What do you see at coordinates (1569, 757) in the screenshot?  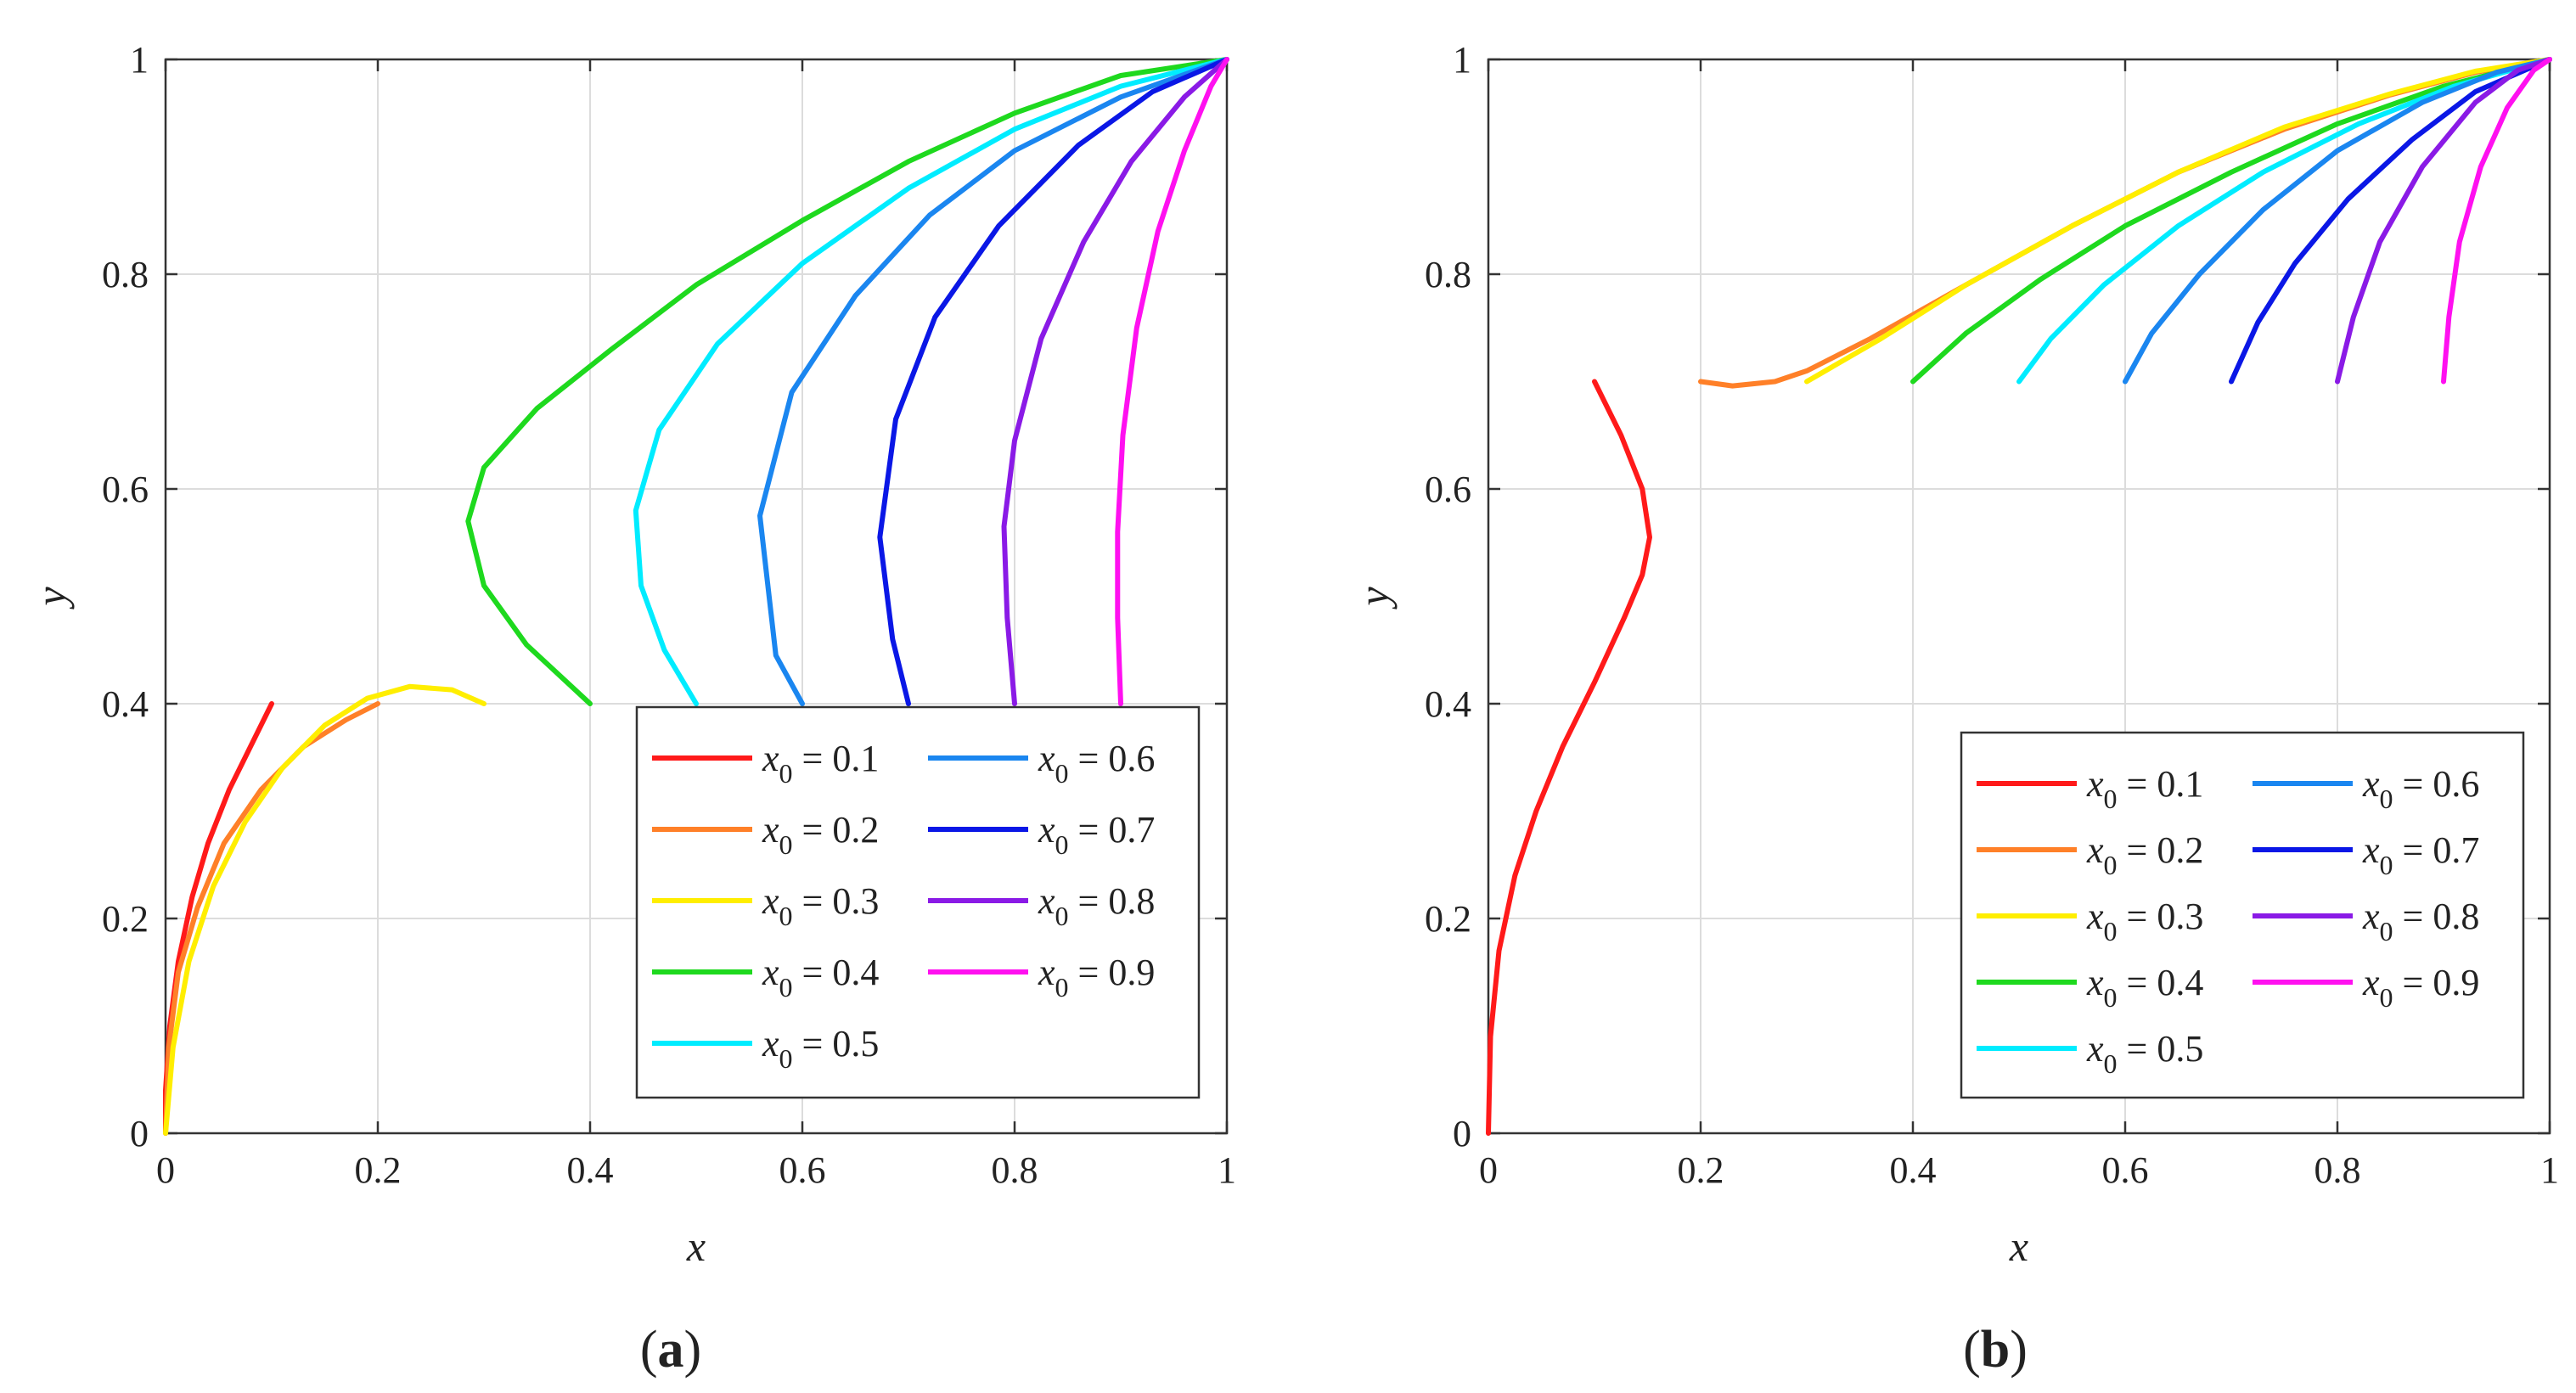 I see `series-line-x0-0.1` at bounding box center [1569, 757].